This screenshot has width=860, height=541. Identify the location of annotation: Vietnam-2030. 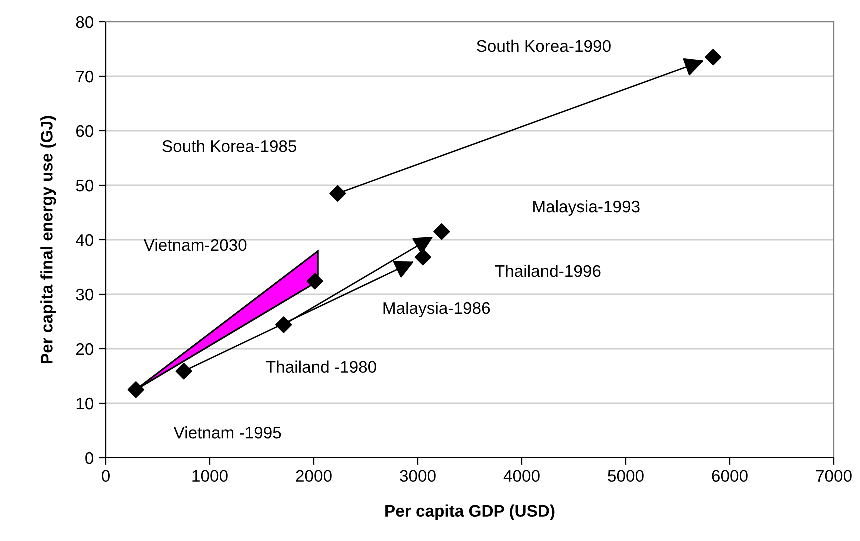
(195, 245).